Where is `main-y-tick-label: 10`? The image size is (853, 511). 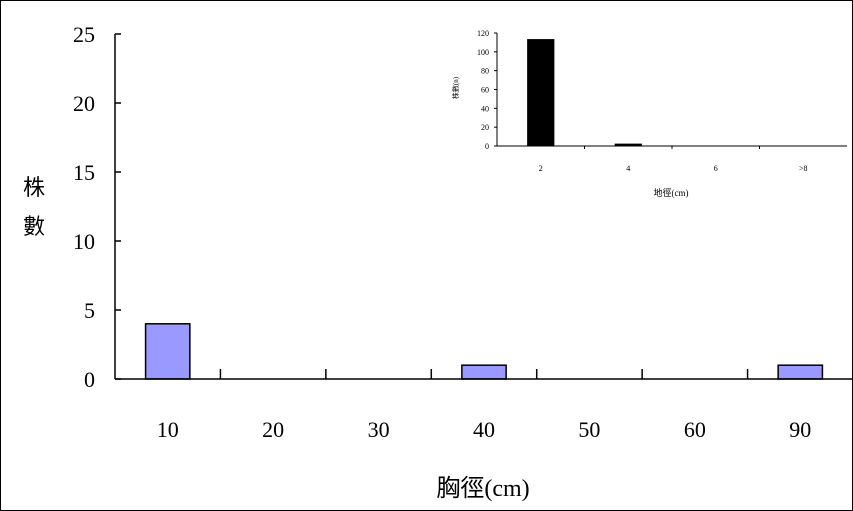
main-y-tick-label: 10 is located at coordinates (84, 241).